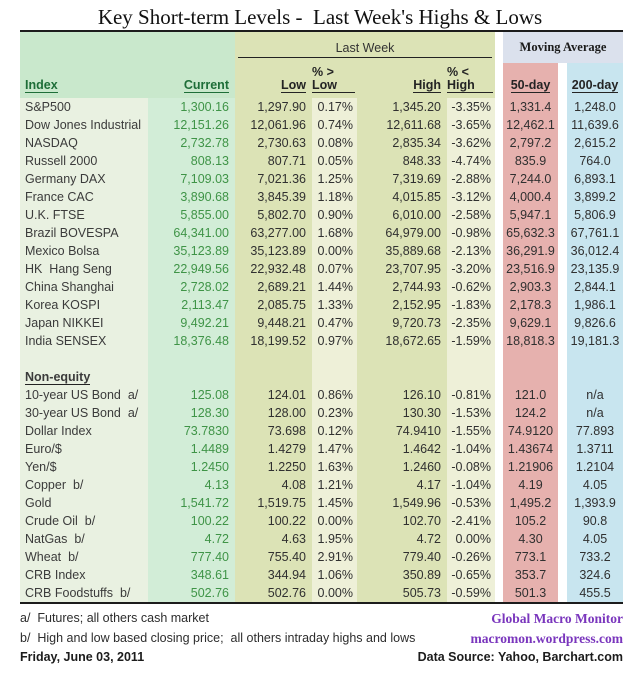 This screenshot has width=640, height=674. What do you see at coordinates (530, 395) in the screenshot?
I see `cell-ma50: 121.0` at bounding box center [530, 395].